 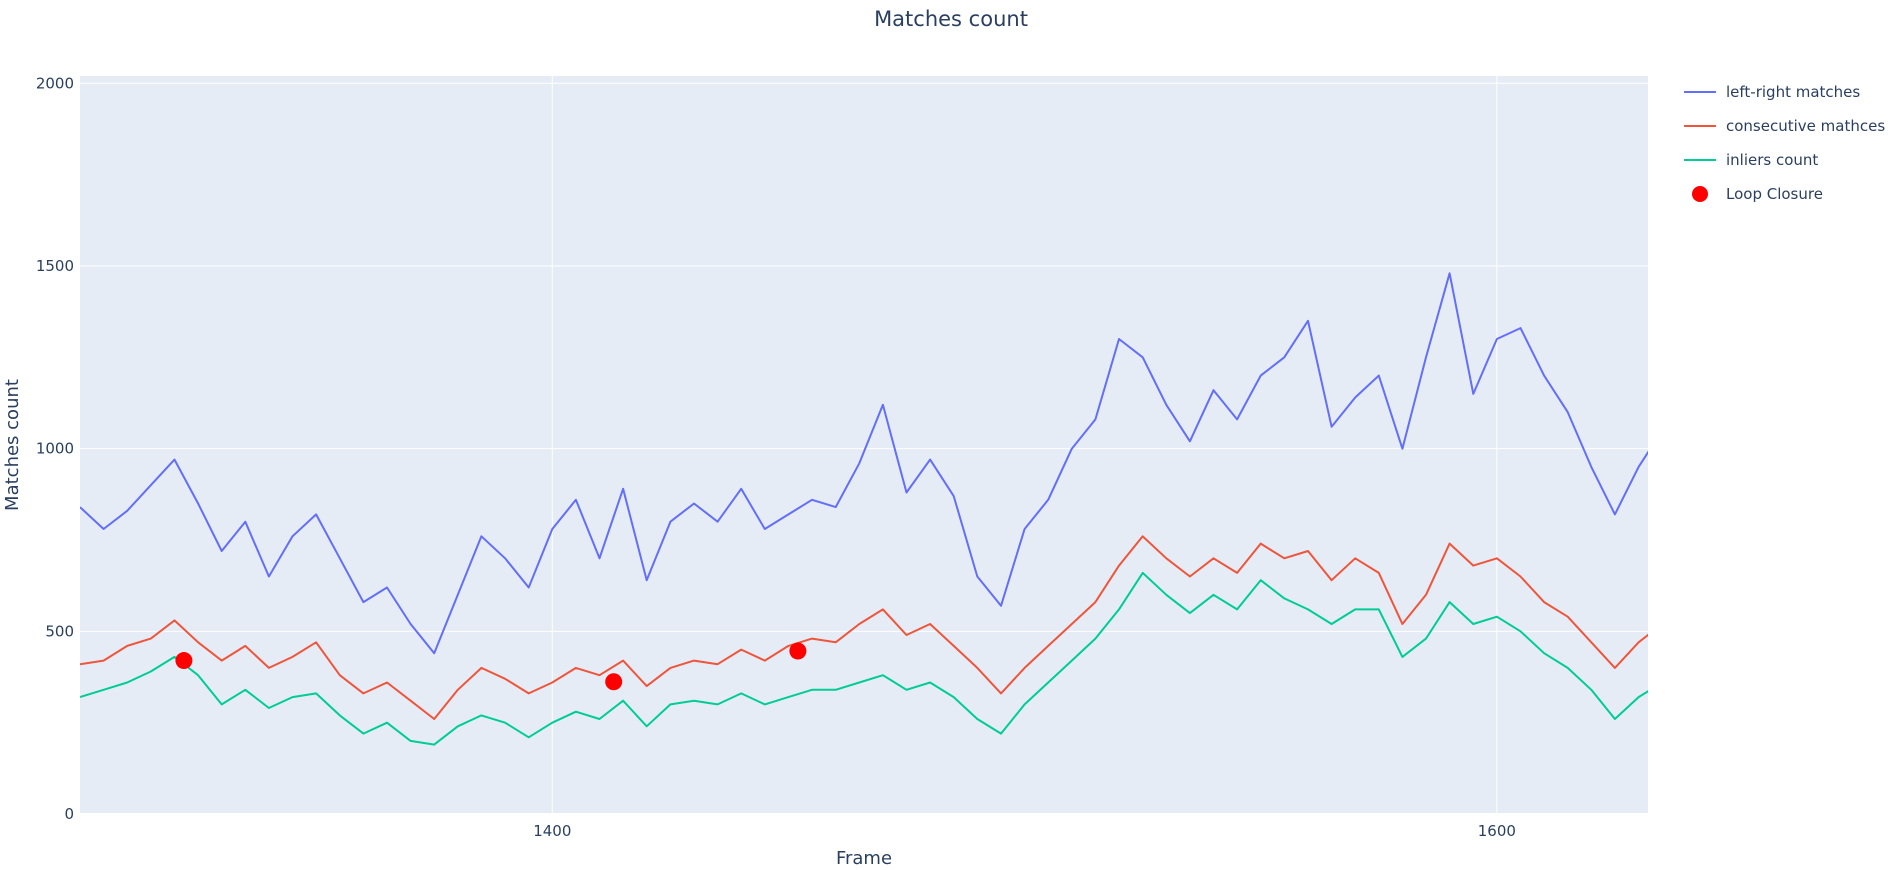 I want to click on legend-label: consecutive mathces, so click(x=1805, y=126).